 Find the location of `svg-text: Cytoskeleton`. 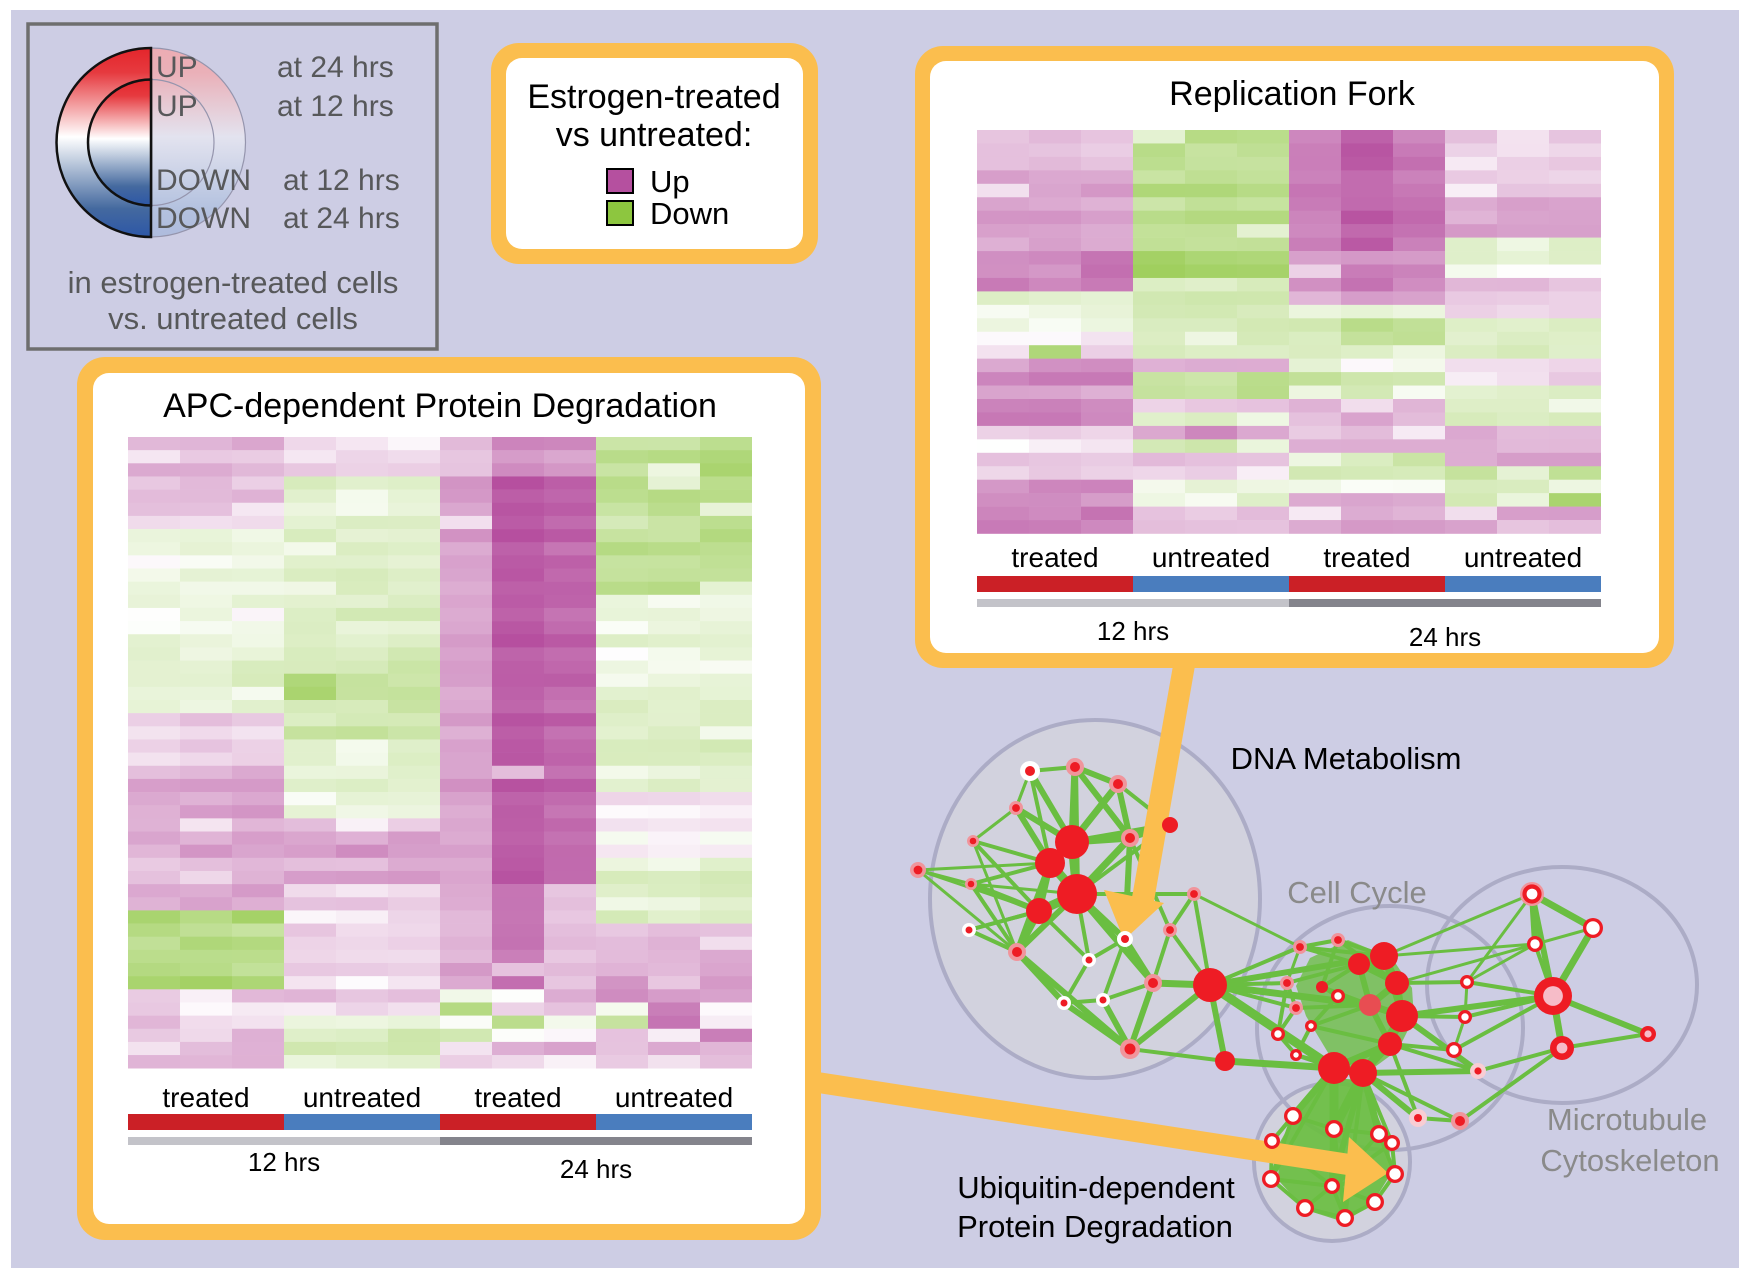

svg-text: Cytoskeleton is located at coordinates (1629, 1160).